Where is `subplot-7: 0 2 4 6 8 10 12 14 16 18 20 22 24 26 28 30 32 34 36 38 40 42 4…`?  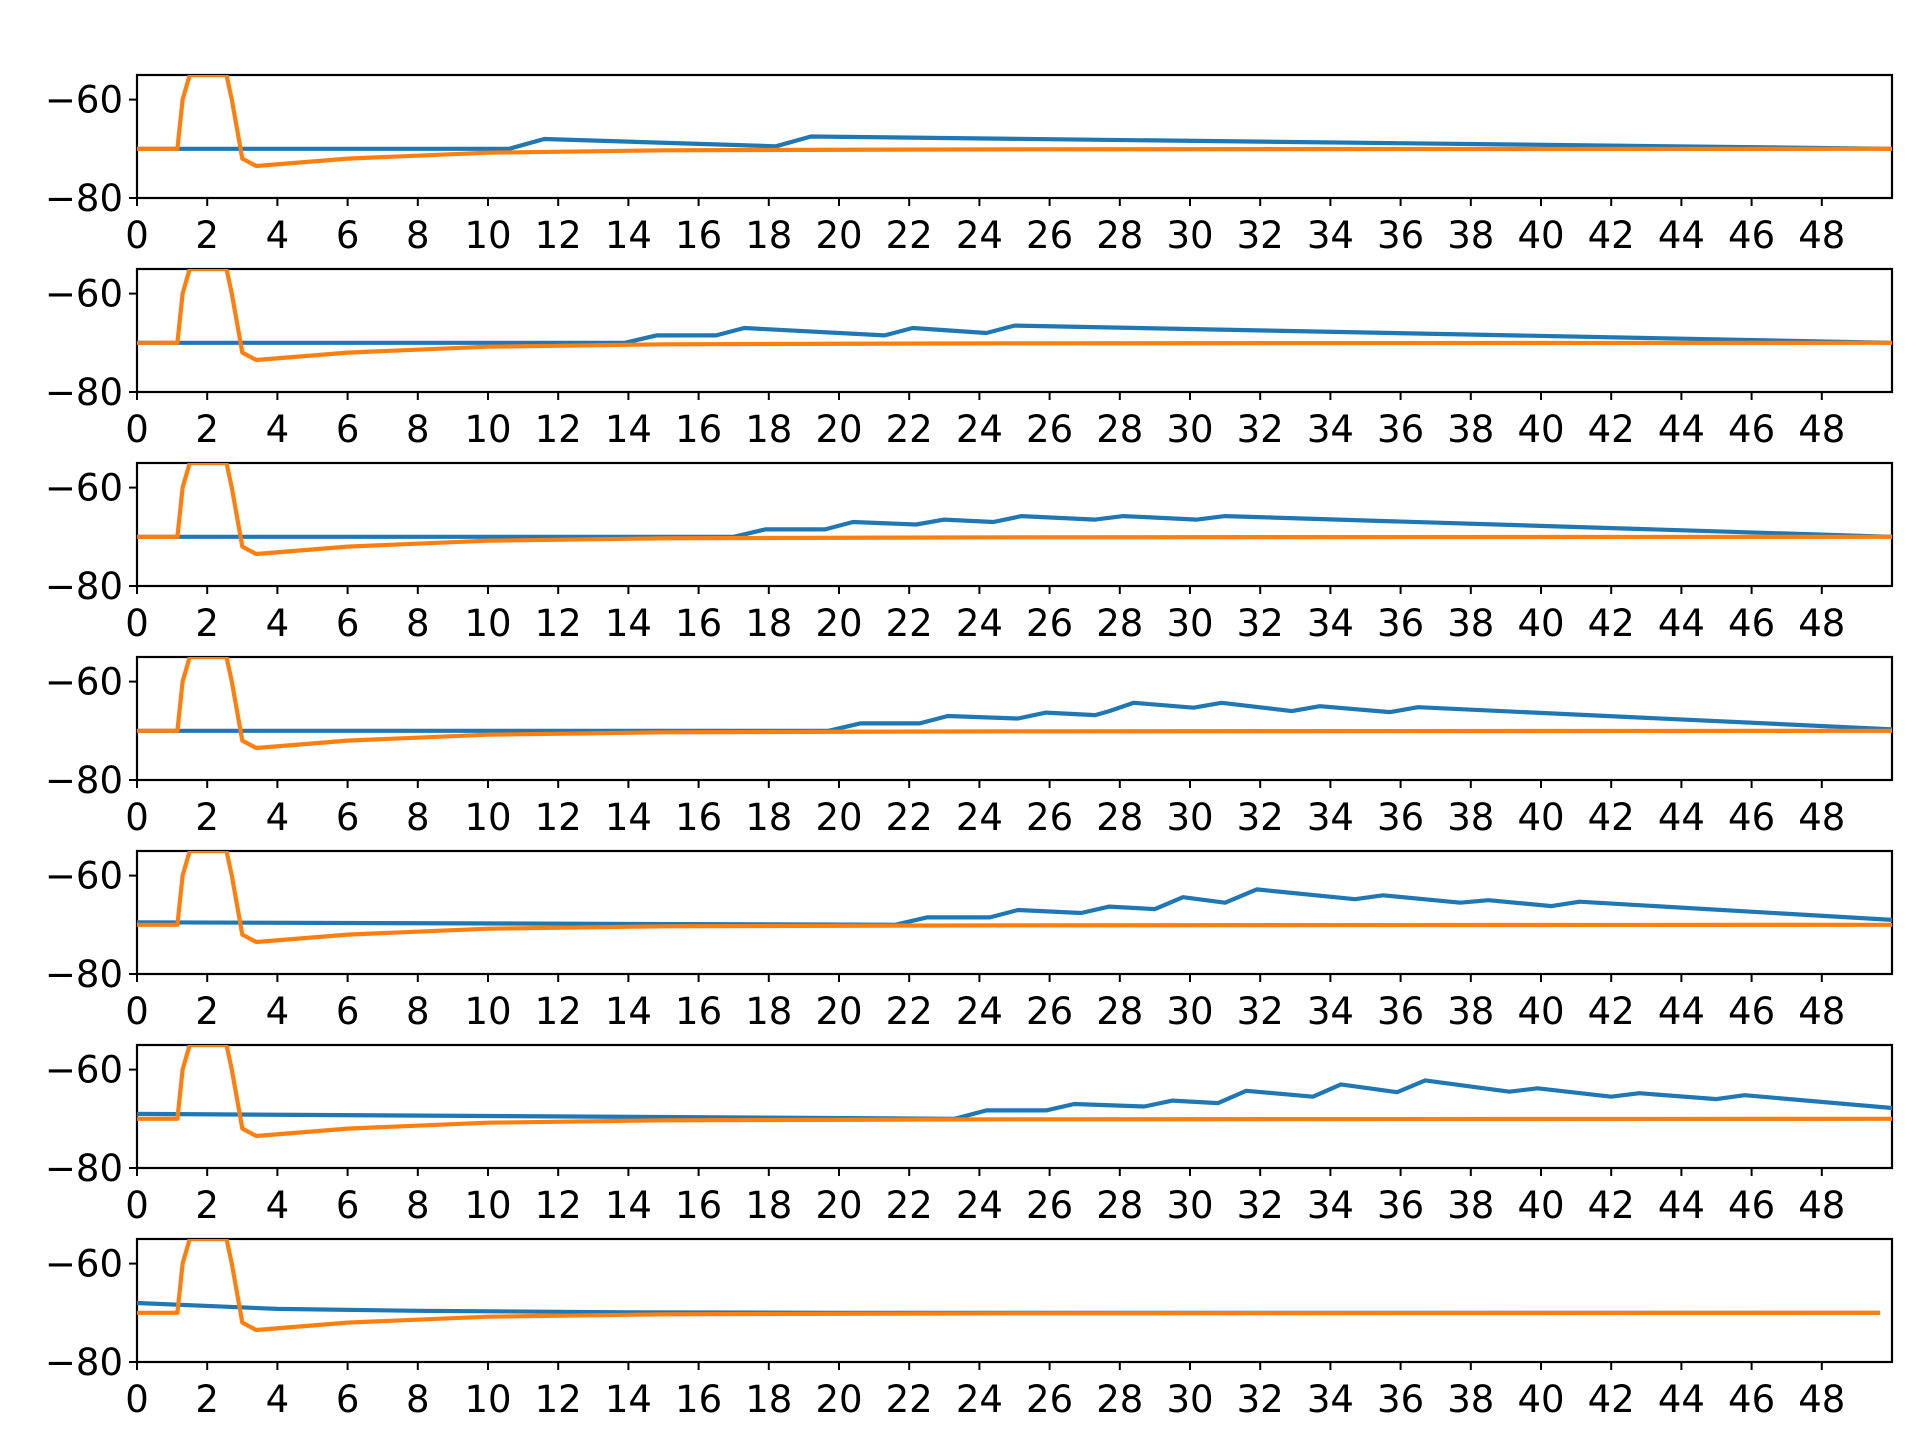 subplot-7: 0 2 4 6 8 10 12 14 16 18 20 22 24 26 28 30 32 34 36 38 40 42 4… is located at coordinates (969, 1329).